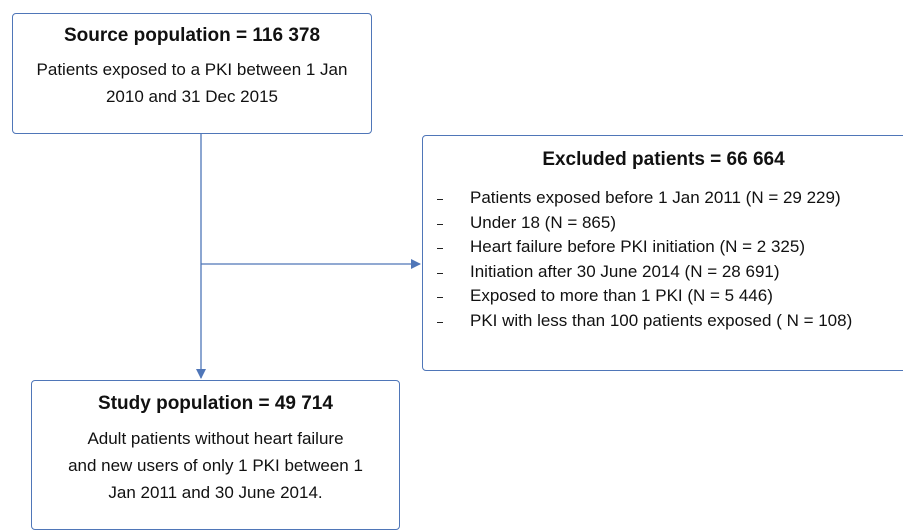 The height and width of the screenshot is (530, 903). I want to click on exclusion-item: Exposed to more than 1 PKI (N = 5 446), so click(663, 296).